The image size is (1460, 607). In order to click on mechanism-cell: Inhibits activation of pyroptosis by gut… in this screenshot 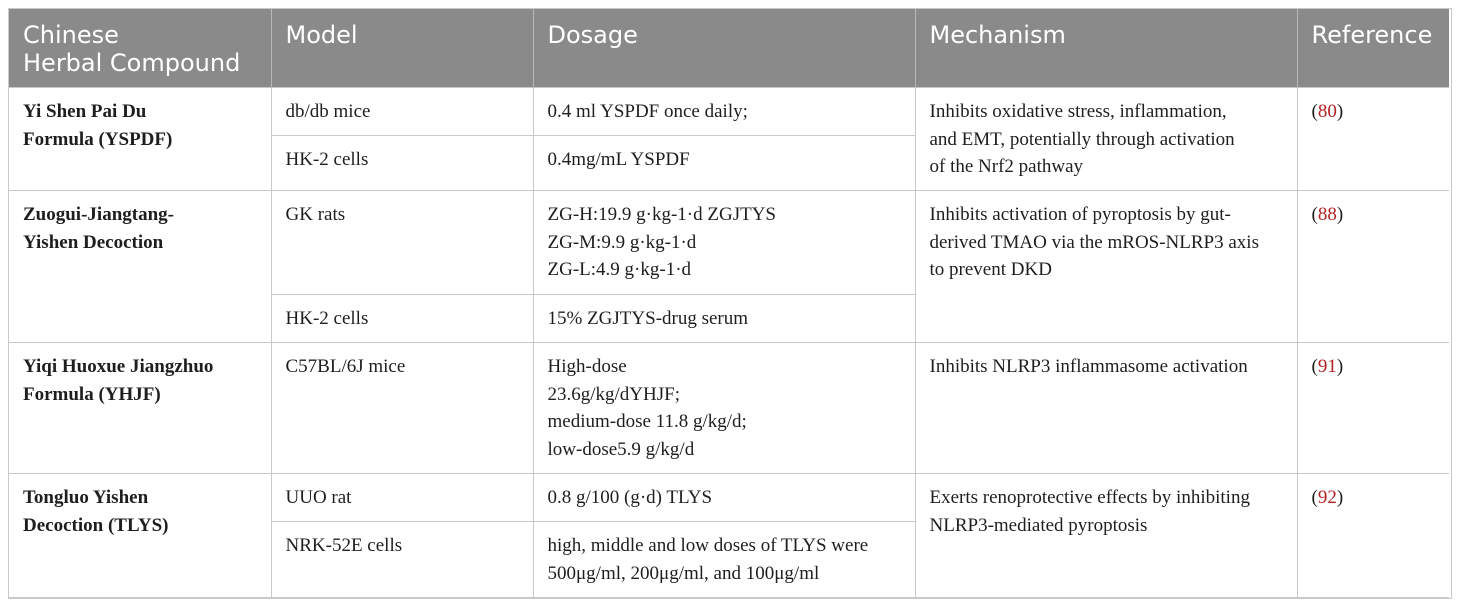, I will do `click(1106, 266)`.